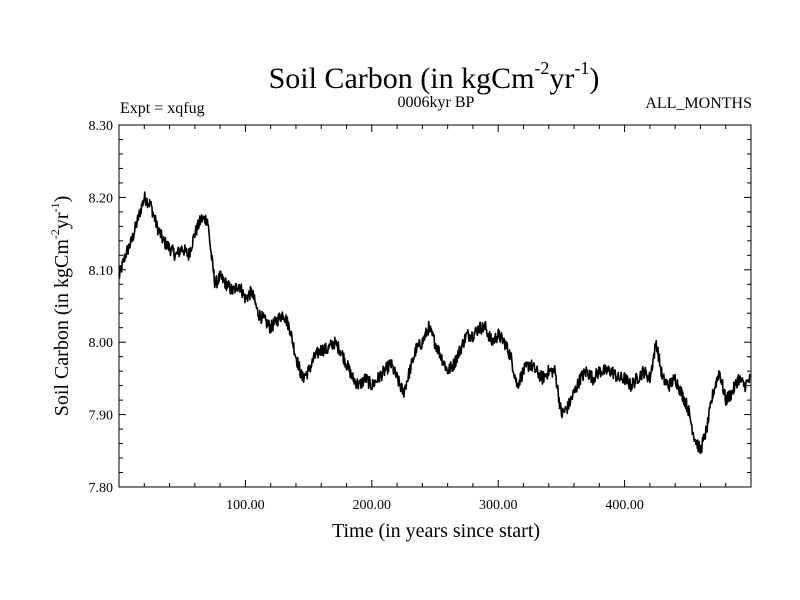 The image size is (800, 600). What do you see at coordinates (498, 505) in the screenshot?
I see `x-tick-label: 300.00` at bounding box center [498, 505].